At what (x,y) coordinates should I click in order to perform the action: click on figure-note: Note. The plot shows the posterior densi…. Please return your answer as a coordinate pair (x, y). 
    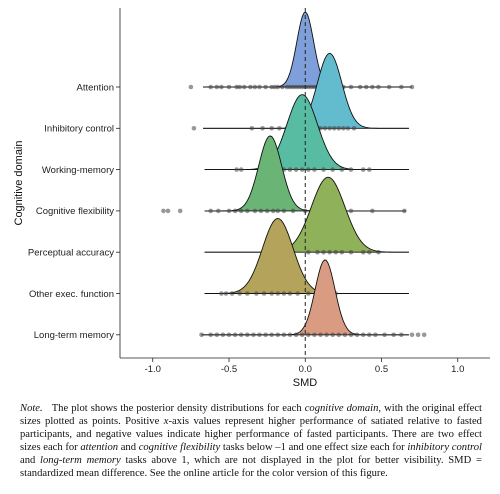
    Looking at the image, I should click on (251, 441).